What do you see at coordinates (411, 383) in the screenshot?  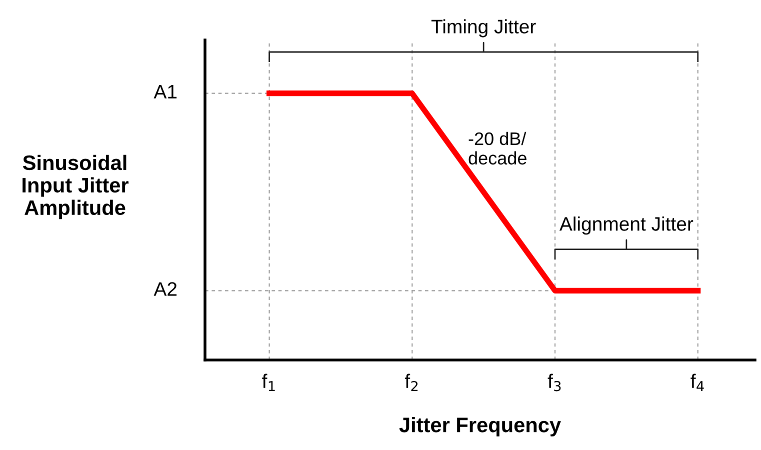 I see `x-tick-label: f$_{2}$` at bounding box center [411, 383].